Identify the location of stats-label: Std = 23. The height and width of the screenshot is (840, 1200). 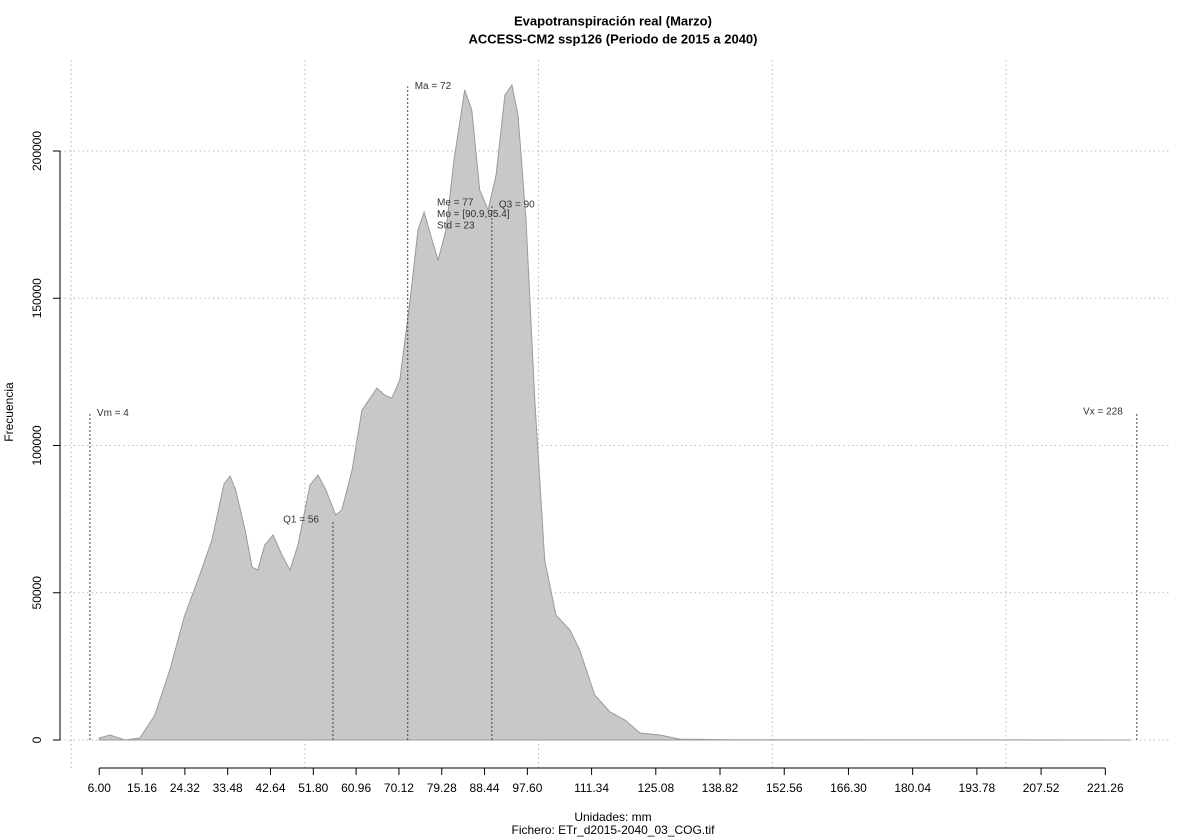
(456, 226).